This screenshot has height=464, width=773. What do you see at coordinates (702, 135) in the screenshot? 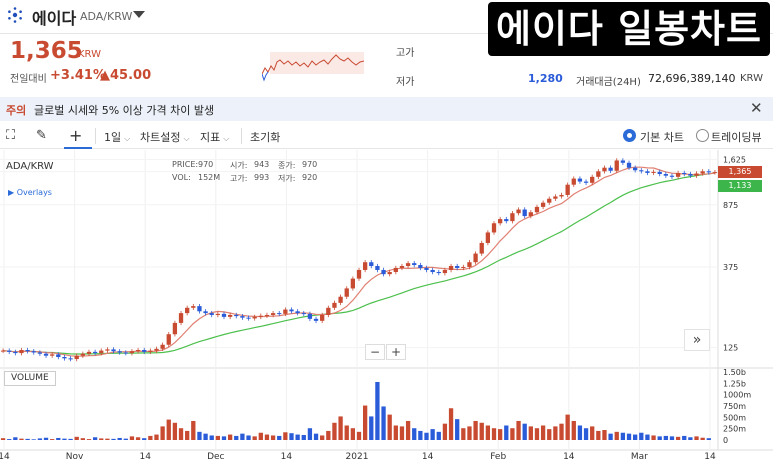
I see `tradingview-radio` at bounding box center [702, 135].